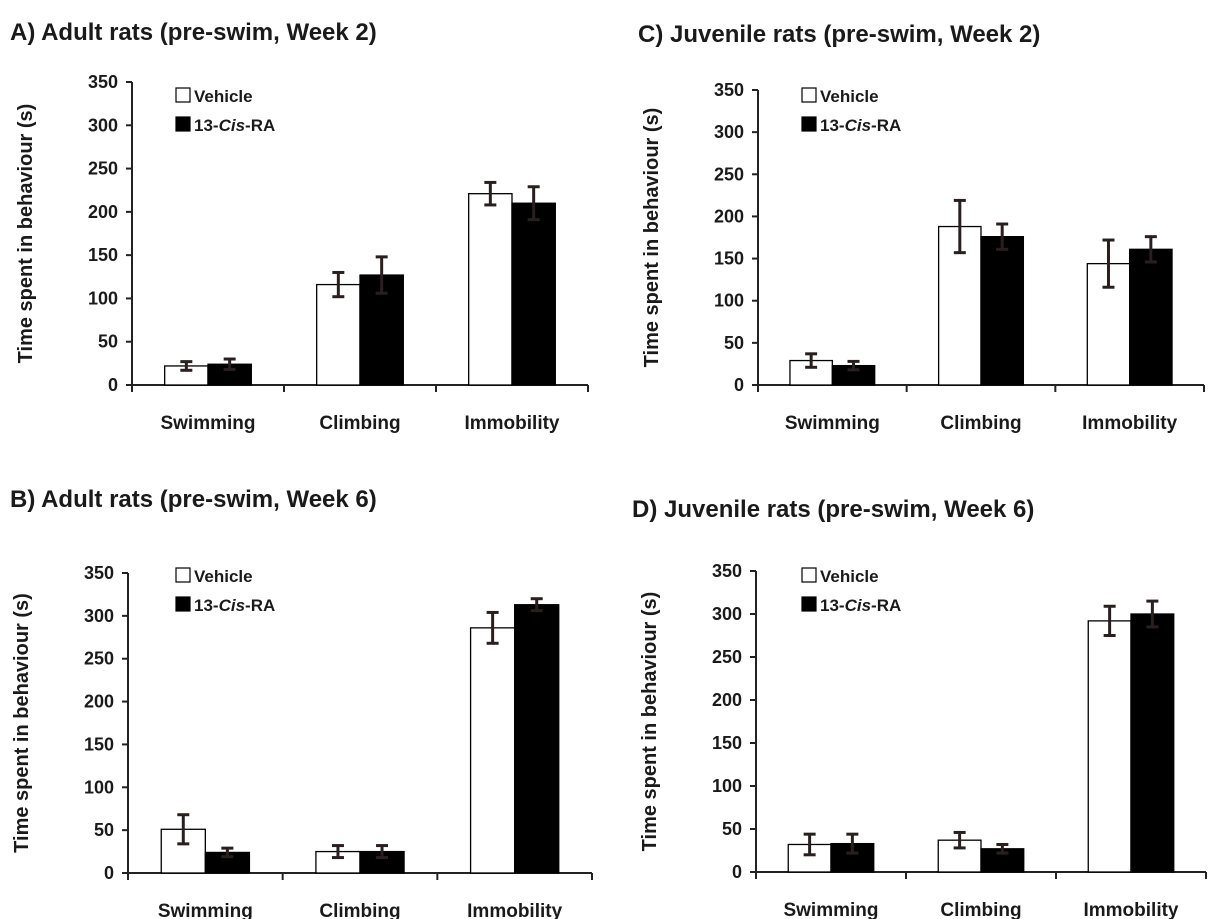 This screenshot has height=919, width=1208. I want to click on chart-title: C) Juvenile rats (pre-swim, Week 2), so click(839, 34).